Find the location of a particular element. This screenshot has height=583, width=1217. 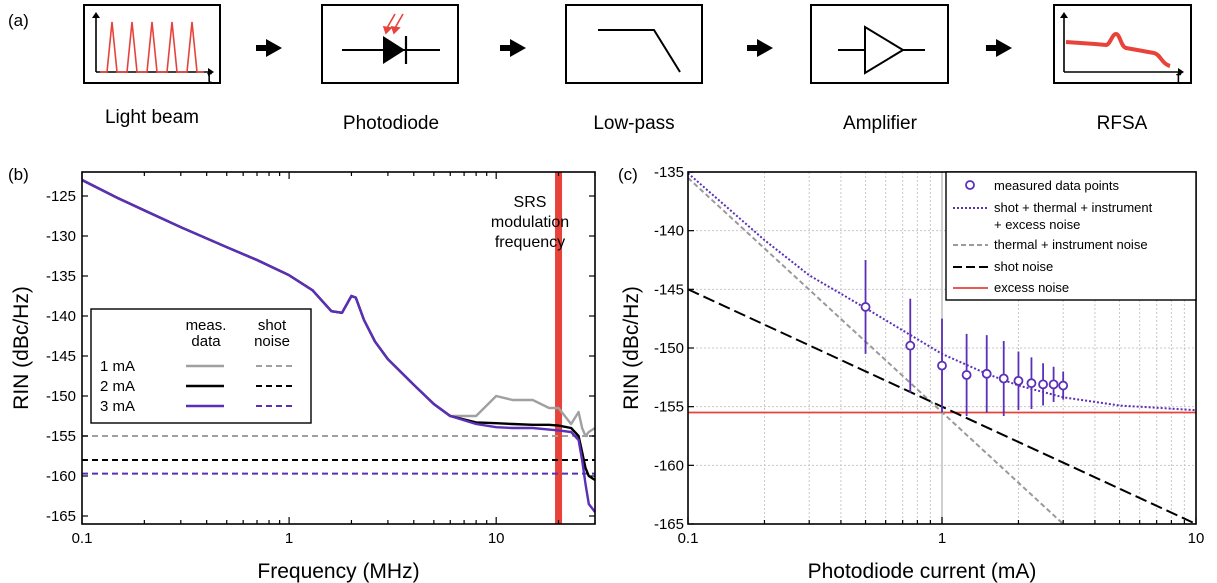

amplifier-triangle-icon is located at coordinates (884, 50).